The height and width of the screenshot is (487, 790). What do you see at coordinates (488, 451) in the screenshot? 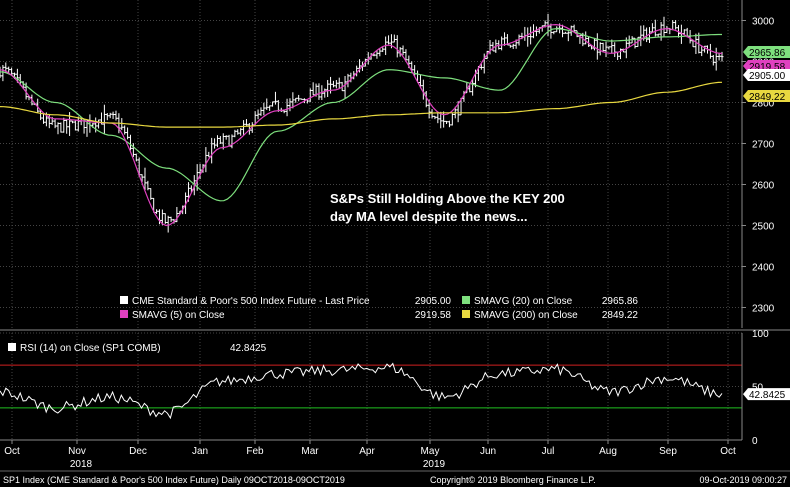
I see `x-tick-label: Jun` at bounding box center [488, 451].